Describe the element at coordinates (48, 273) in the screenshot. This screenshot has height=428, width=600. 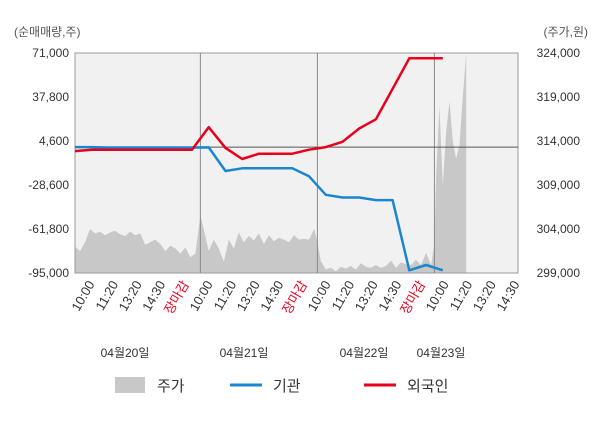
I see `left-tick-label: -95,000` at that location.